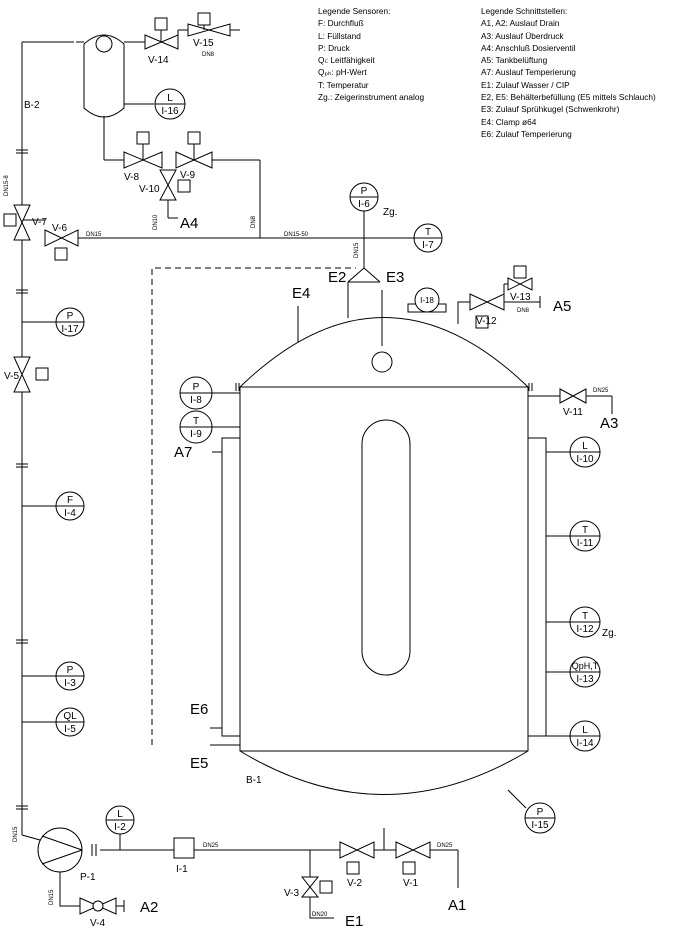 This screenshot has width=682, height=932. Describe the element at coordinates (32, 105) in the screenshot. I see `label-b2: B-2` at that location.